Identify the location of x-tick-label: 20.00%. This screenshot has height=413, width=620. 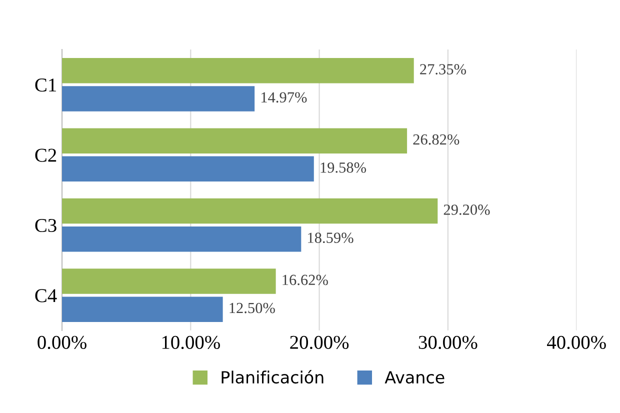
(319, 343).